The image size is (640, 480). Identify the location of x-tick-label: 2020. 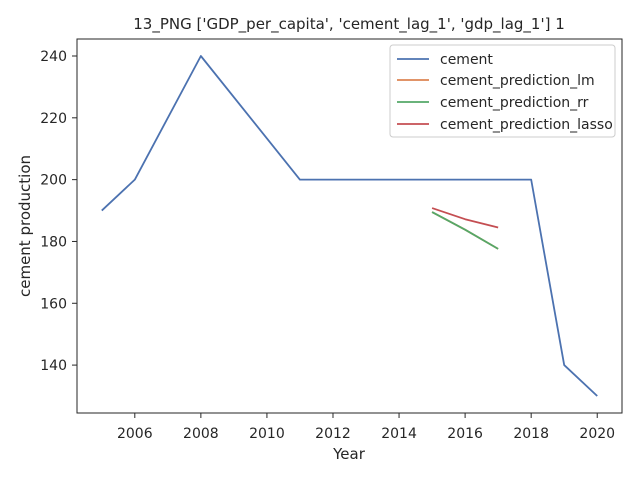
(597, 434).